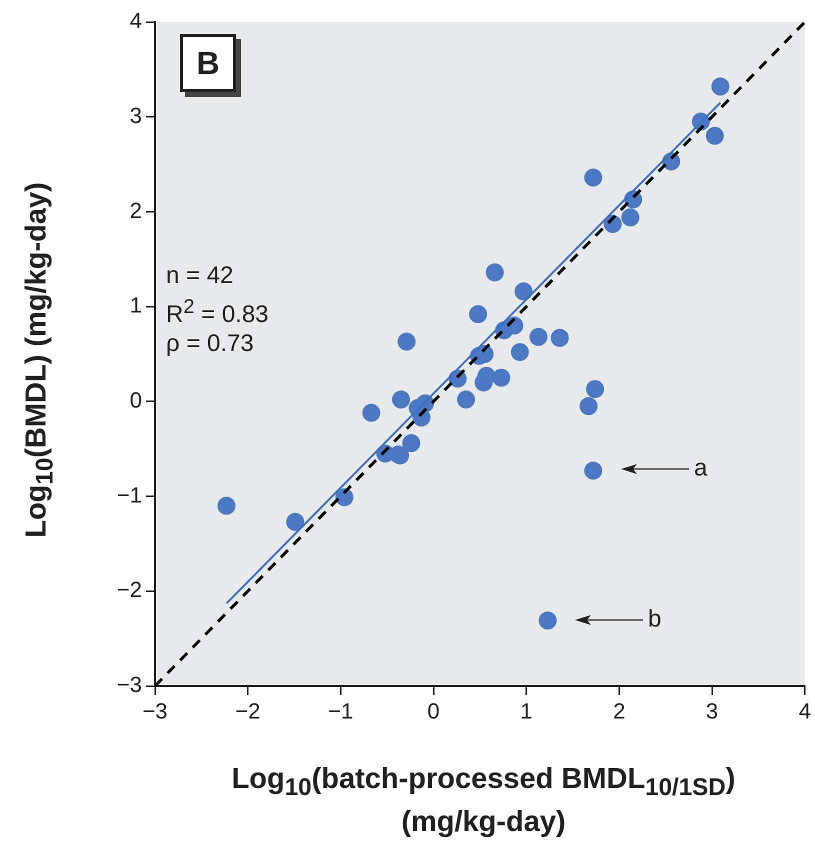  Describe the element at coordinates (136, 210) in the screenshot. I see `y-tick-label: 2` at that location.